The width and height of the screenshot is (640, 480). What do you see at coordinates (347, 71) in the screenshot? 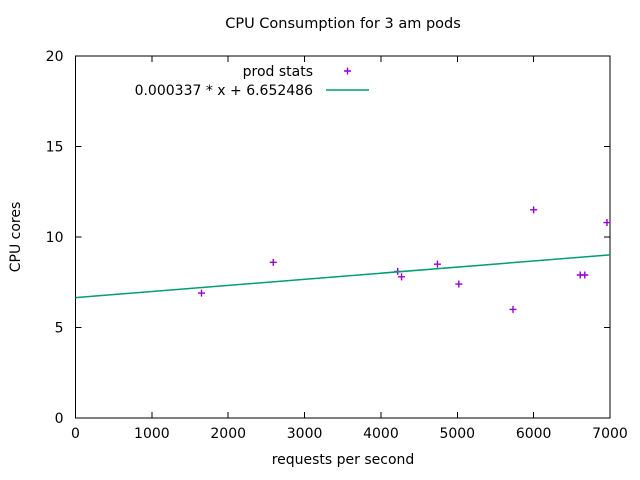
I see `legend-marker-plus` at bounding box center [347, 71].